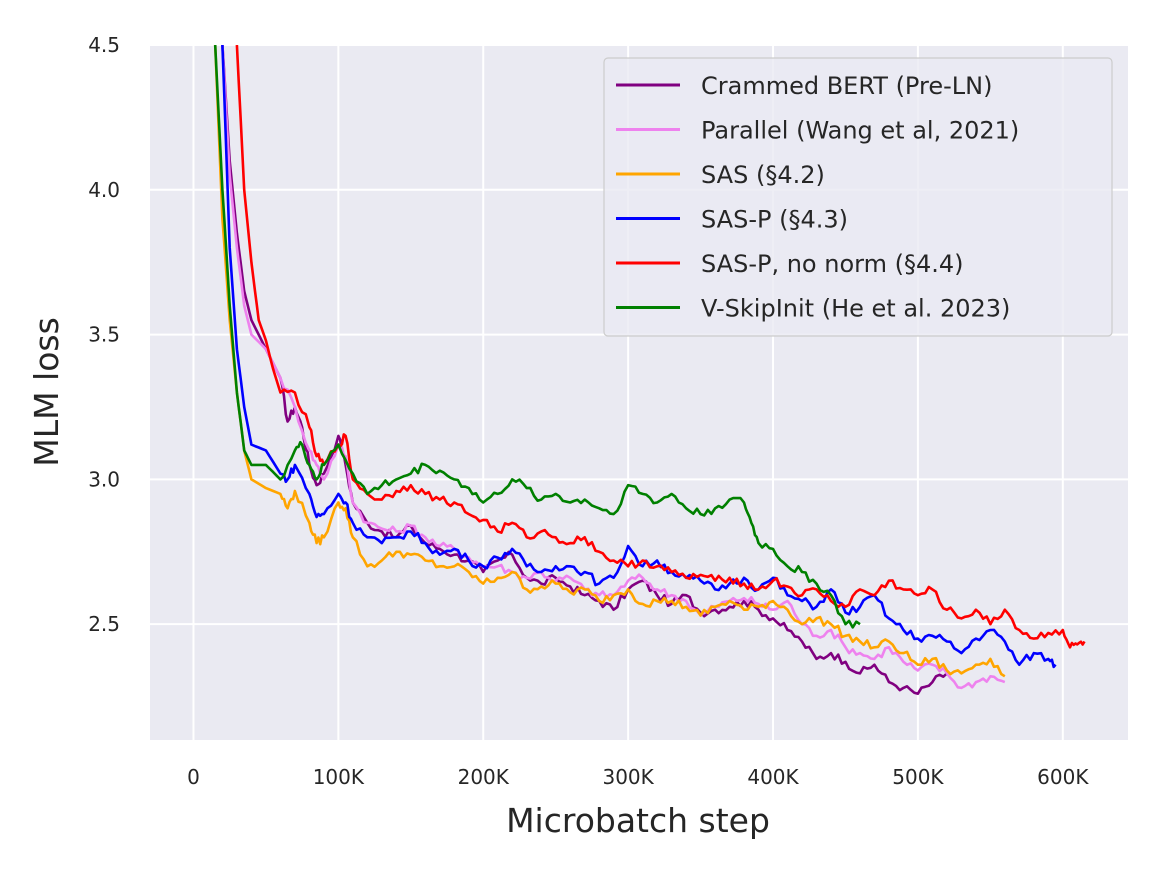  What do you see at coordinates (1063, 777) in the screenshot?
I see `x-tick-label: 600K` at bounding box center [1063, 777].